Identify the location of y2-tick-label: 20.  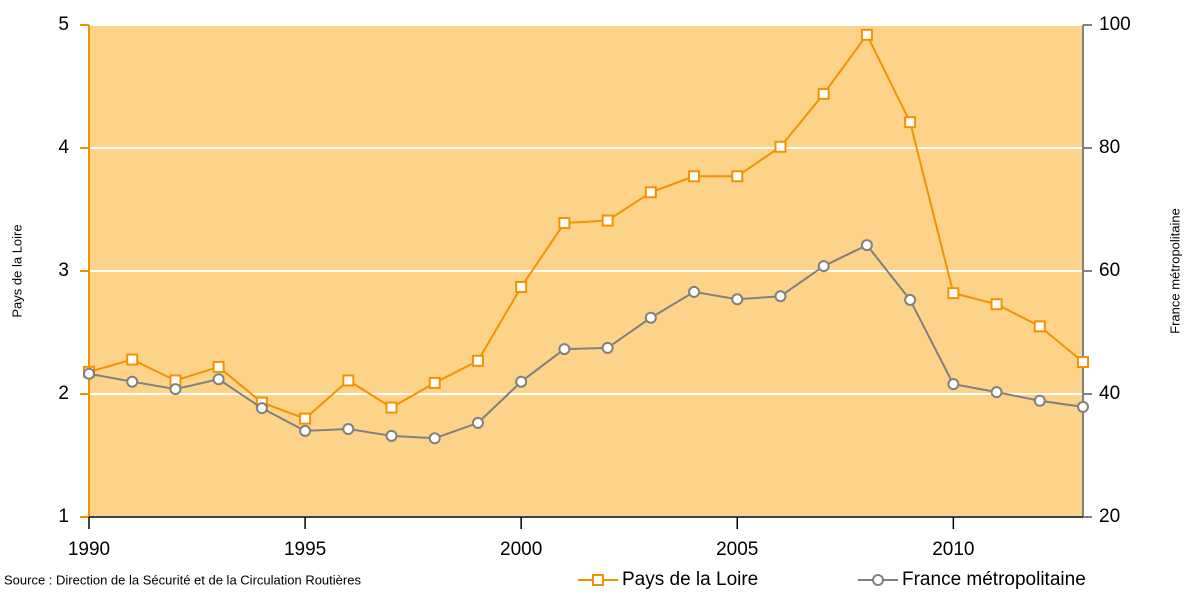
(1109, 516).